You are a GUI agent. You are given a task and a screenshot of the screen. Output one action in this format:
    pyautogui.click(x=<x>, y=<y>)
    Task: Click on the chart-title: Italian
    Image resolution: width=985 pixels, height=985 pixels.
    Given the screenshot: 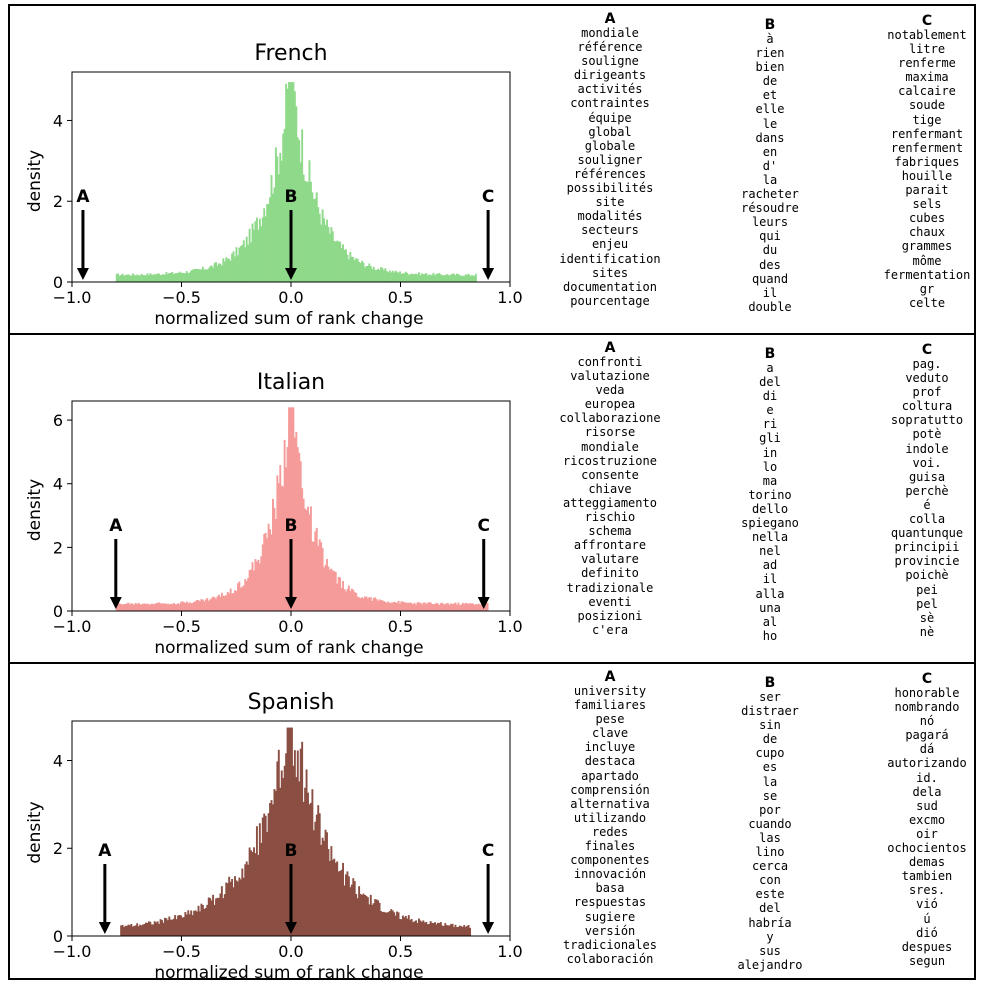 What is the action you would take?
    pyautogui.click(x=291, y=382)
    